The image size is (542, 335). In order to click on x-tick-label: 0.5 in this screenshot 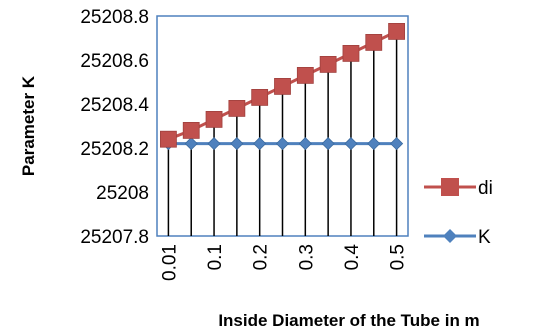, I will do `click(398, 257)`.